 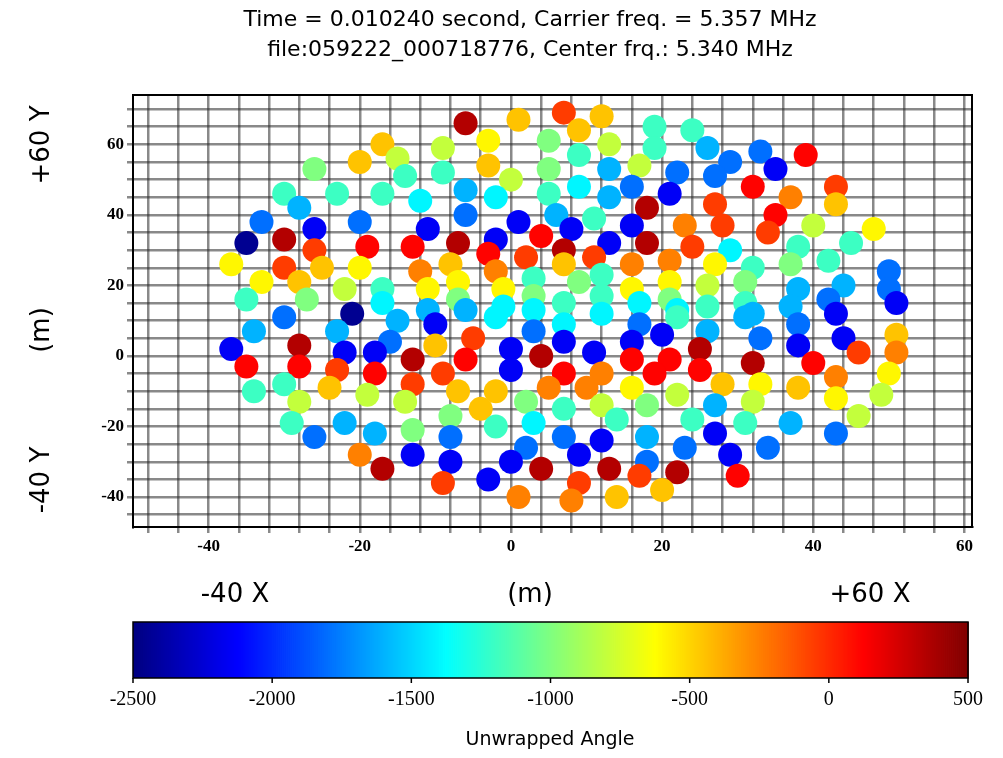 I want to click on color-bar-label: 0, so click(x=828, y=698).